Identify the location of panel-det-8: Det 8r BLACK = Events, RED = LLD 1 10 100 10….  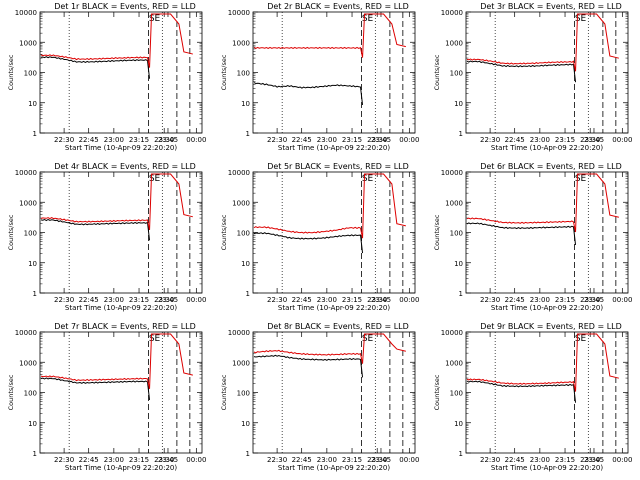
(319, 397).